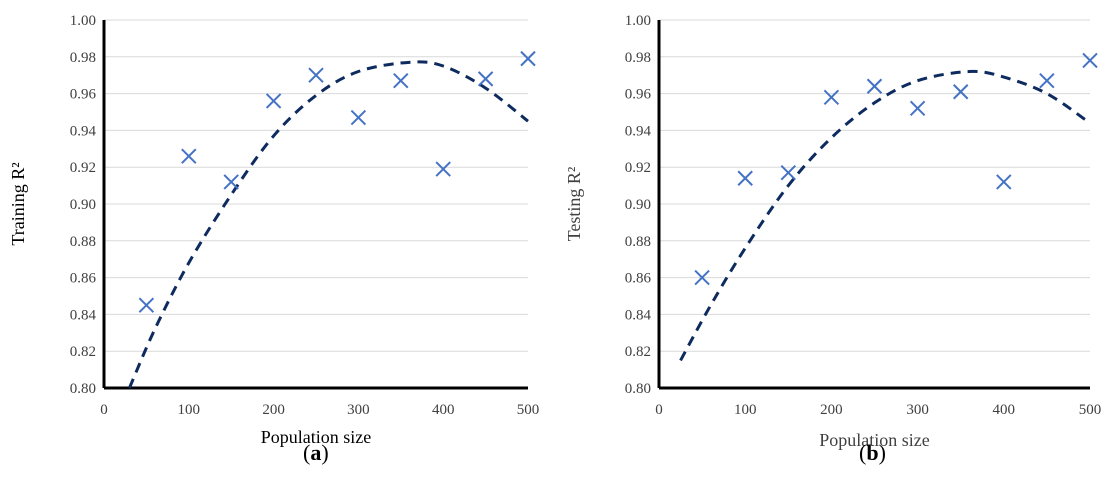 This screenshot has height=495, width=1112. What do you see at coordinates (104, 410) in the screenshot?
I see `panel-a-x-tick-label: 0` at bounding box center [104, 410].